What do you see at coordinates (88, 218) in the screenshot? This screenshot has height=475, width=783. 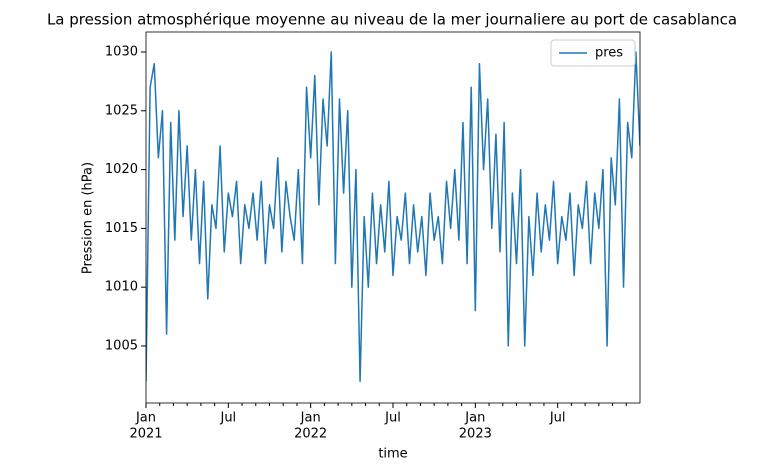 I see `y-axis-label: Pression en (hPa)` at bounding box center [88, 218].